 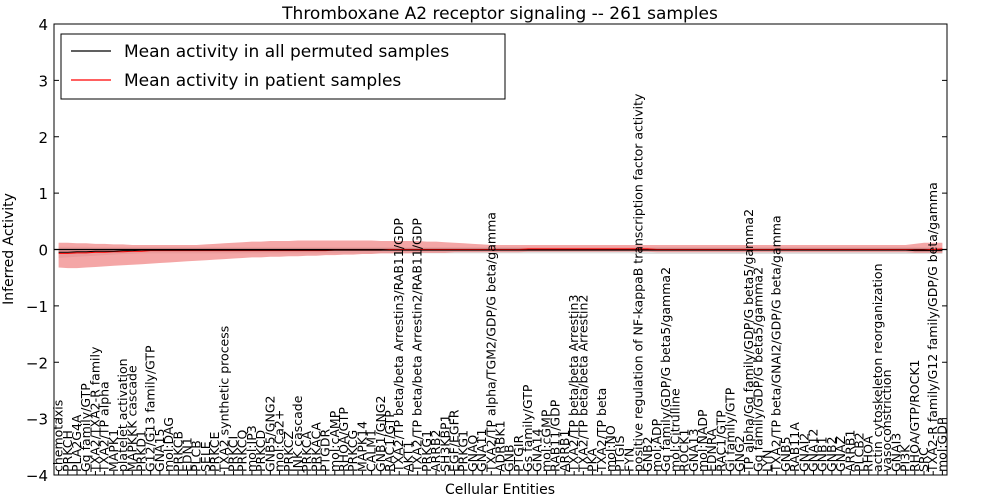 I want to click on x-tick-label: GNAZ, so click(x=840, y=454).